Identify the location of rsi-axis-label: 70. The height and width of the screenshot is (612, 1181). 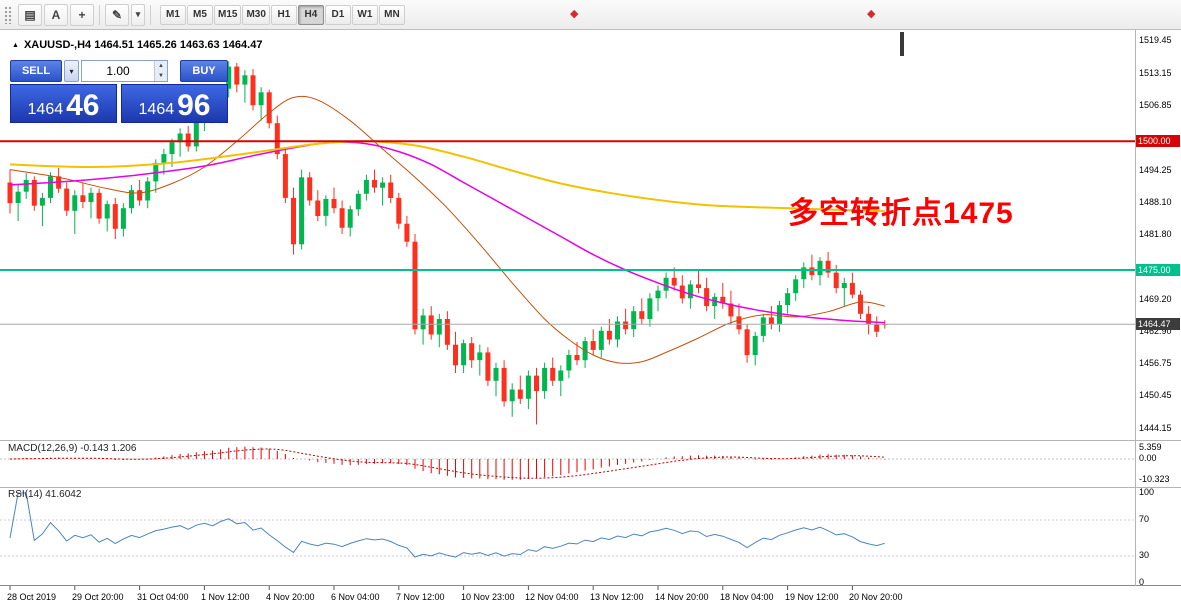
(1144, 519).